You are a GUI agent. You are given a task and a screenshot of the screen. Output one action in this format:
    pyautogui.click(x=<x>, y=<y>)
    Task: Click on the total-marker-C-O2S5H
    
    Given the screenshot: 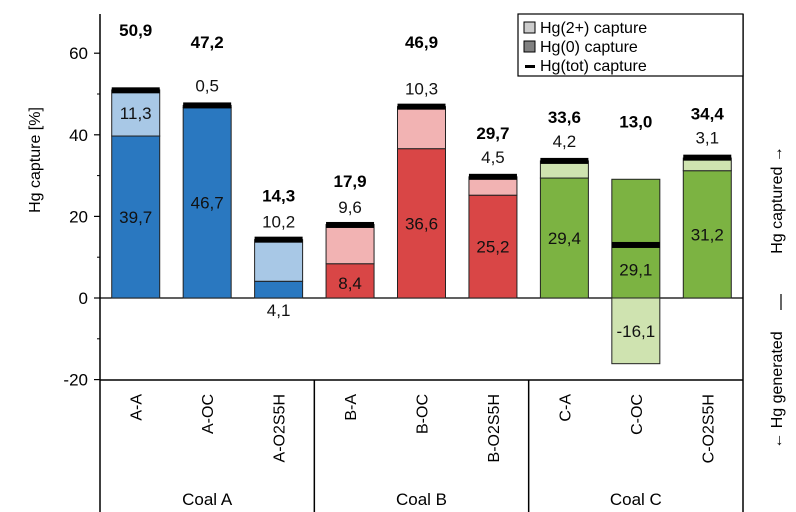 What is the action you would take?
    pyautogui.click(x=707, y=157)
    